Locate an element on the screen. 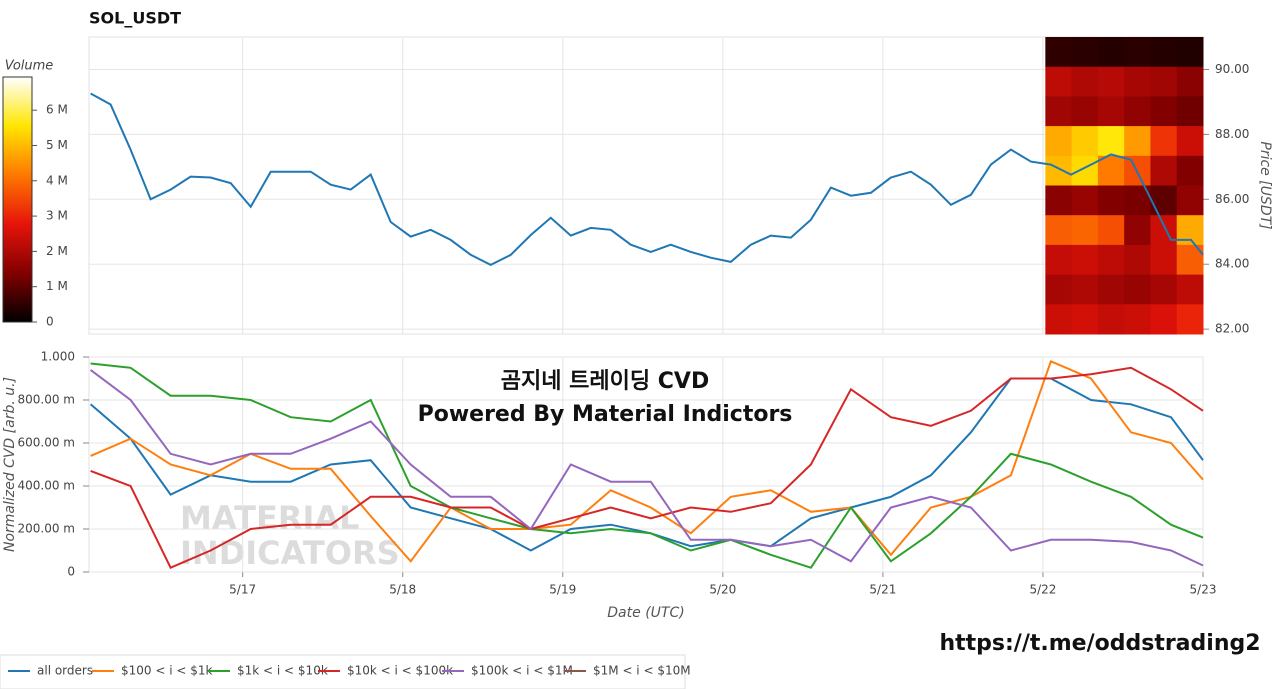  overlay-subtitle: Powered By Material Indictors is located at coordinates (605, 414).